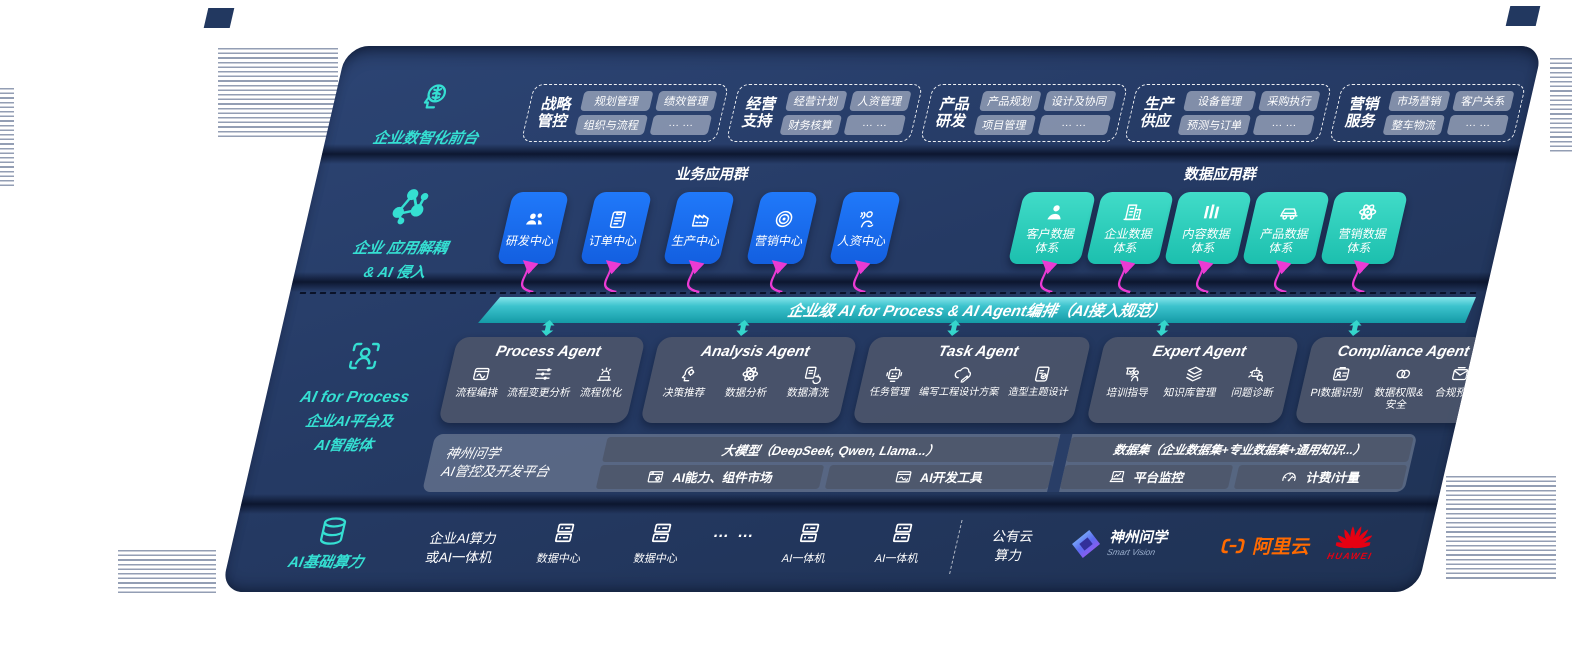 This screenshot has height=647, width=1572. Describe the element at coordinates (862, 240) in the screenshot. I see `app-label: 人资中心` at that location.